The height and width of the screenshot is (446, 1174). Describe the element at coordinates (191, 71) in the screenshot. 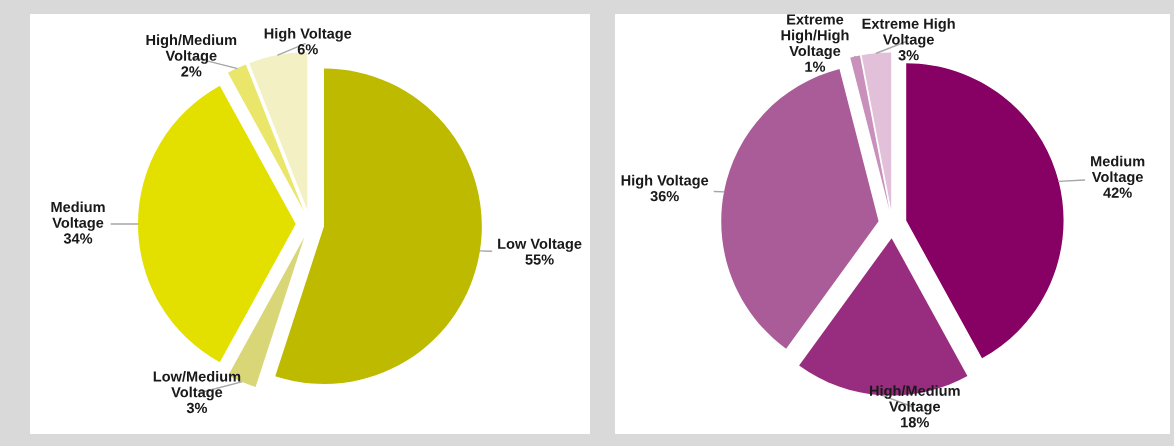

I see `data-label: 2%` at that location.